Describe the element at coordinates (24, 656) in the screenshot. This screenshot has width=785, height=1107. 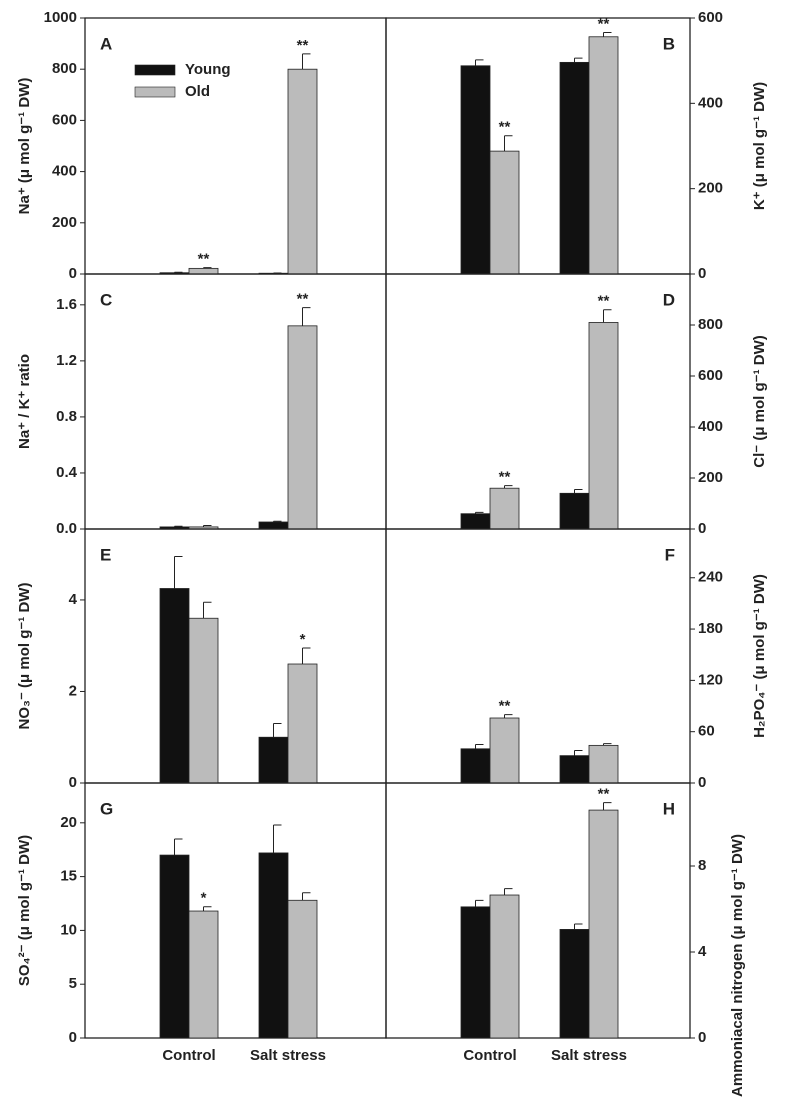
I see `y-axis-label: NO₃⁻ (μ mol g⁻¹ DW)` at that location.